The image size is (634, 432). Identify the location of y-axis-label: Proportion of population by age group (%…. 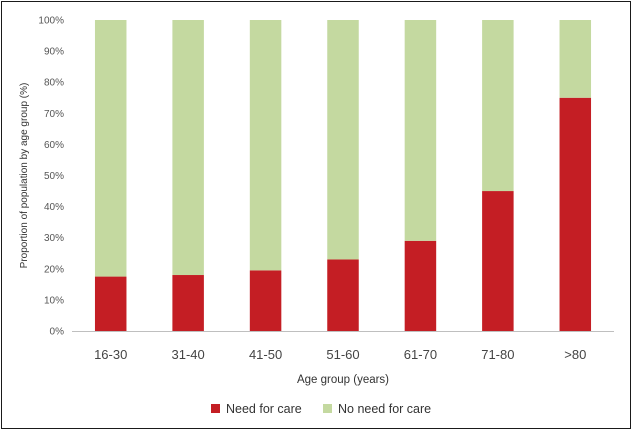
(24, 176).